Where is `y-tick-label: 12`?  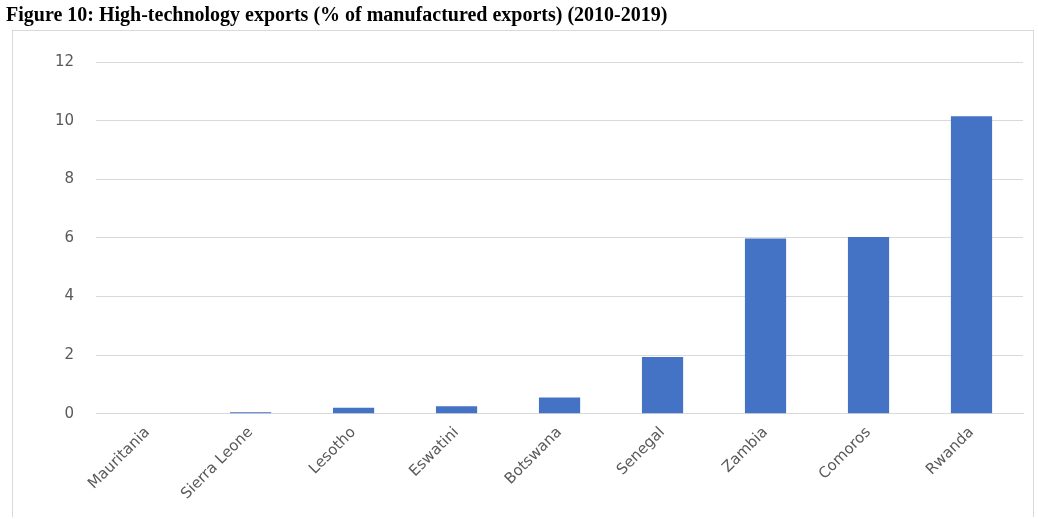 y-tick-label: 12 is located at coordinates (64, 60).